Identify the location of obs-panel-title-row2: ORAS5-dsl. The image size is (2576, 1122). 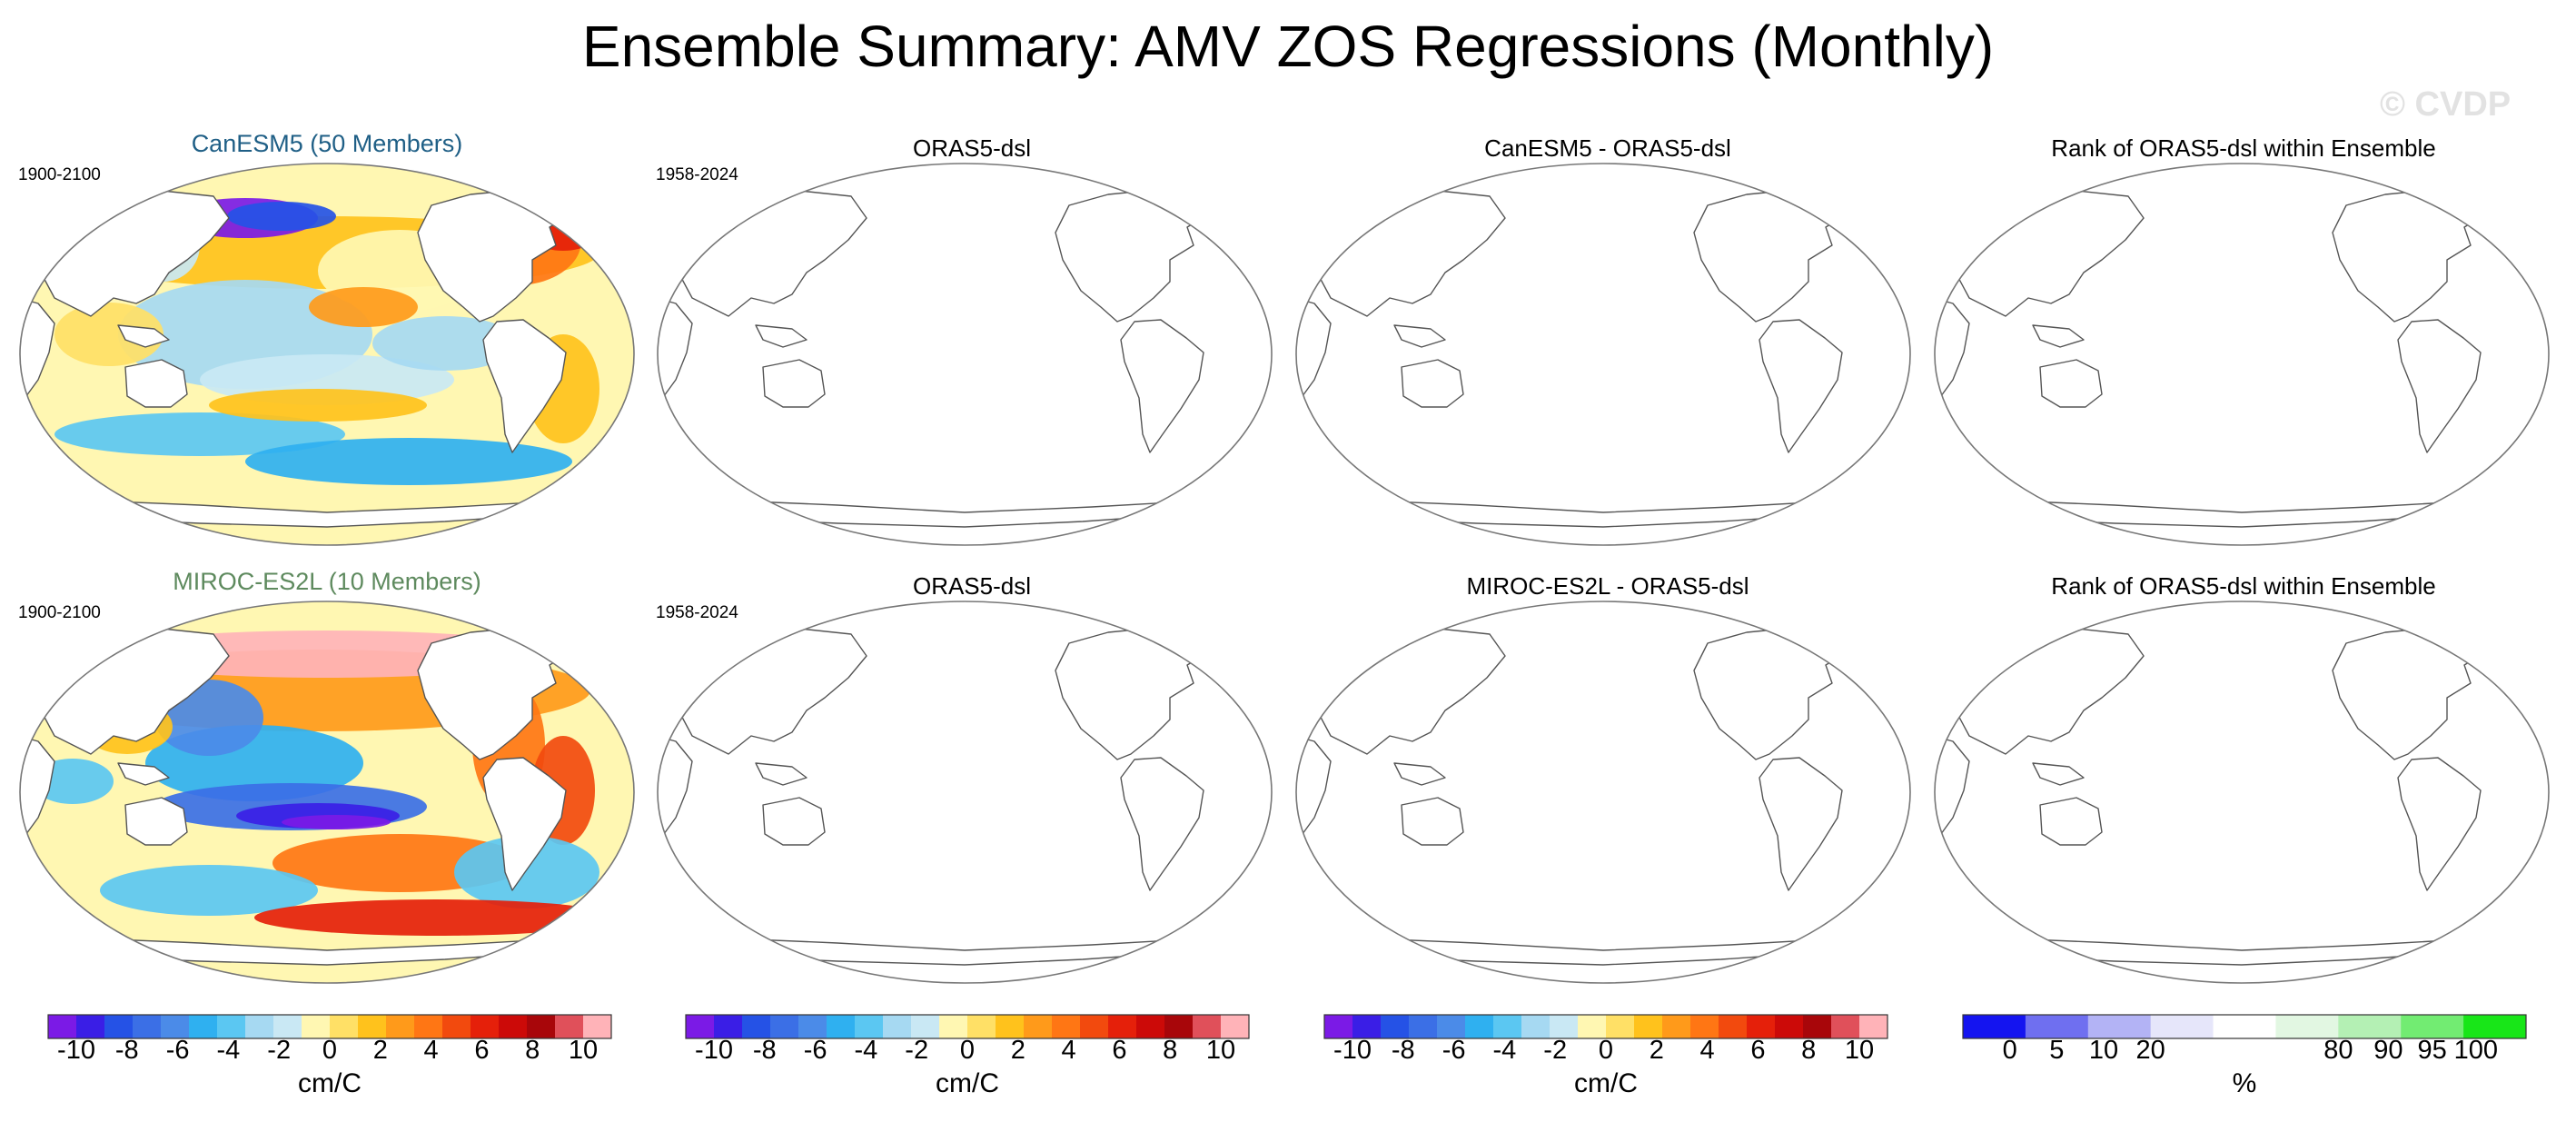
(972, 586).